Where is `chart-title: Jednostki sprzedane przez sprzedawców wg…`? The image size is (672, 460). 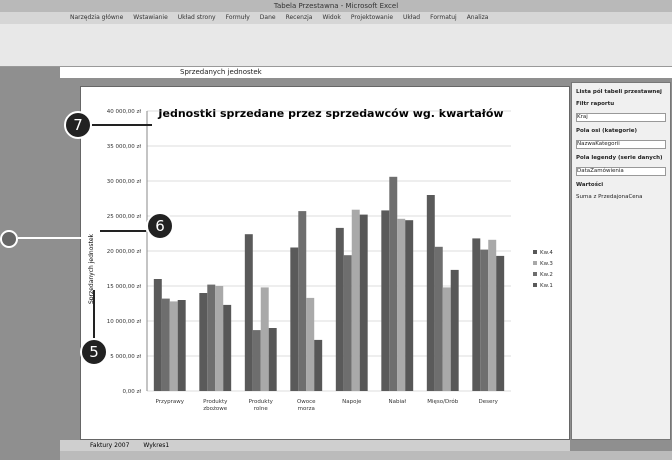
chart-title: Jednostki sprzedane przez sprzedawców wg… is located at coordinates (330, 113).